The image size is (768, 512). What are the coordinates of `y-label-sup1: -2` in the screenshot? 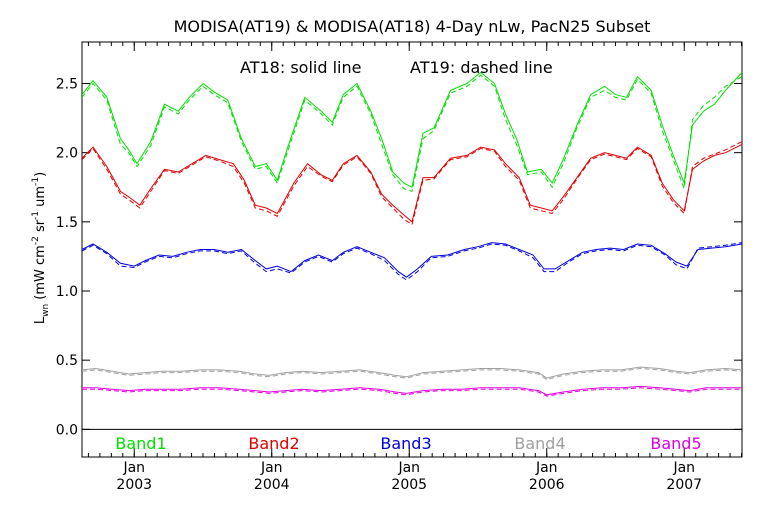 It's located at (36, 240).